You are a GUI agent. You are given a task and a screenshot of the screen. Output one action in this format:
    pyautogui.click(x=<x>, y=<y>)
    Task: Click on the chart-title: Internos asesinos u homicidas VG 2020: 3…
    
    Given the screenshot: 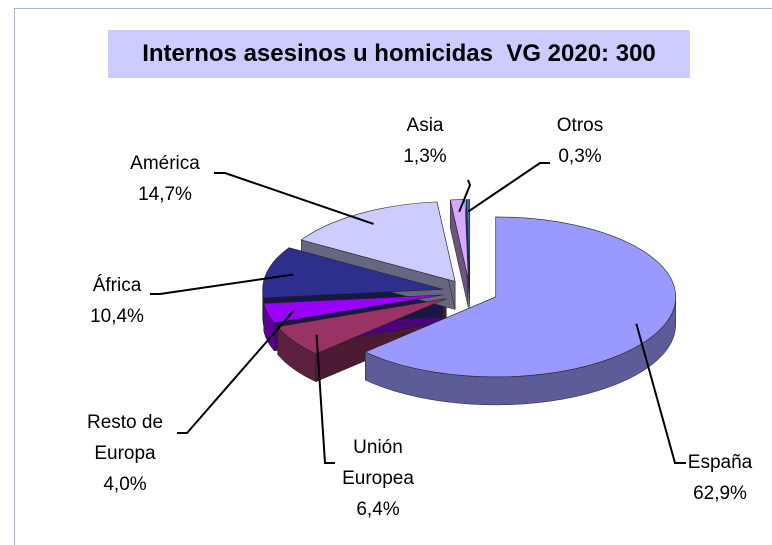 What is the action you would take?
    pyautogui.click(x=399, y=54)
    